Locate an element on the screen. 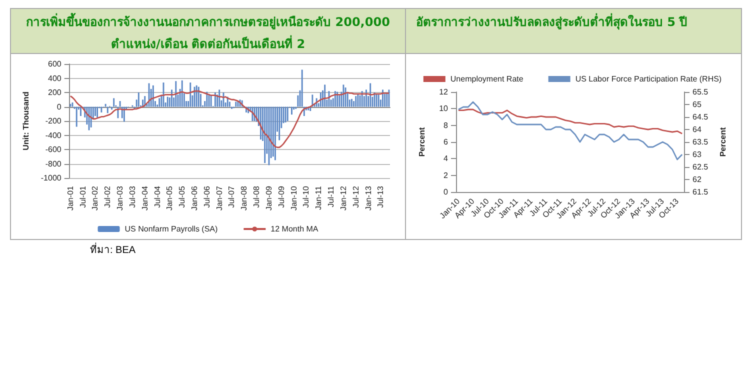 The height and width of the screenshot is (384, 752). text: ที่มา: BEA is located at coordinates (113, 249).